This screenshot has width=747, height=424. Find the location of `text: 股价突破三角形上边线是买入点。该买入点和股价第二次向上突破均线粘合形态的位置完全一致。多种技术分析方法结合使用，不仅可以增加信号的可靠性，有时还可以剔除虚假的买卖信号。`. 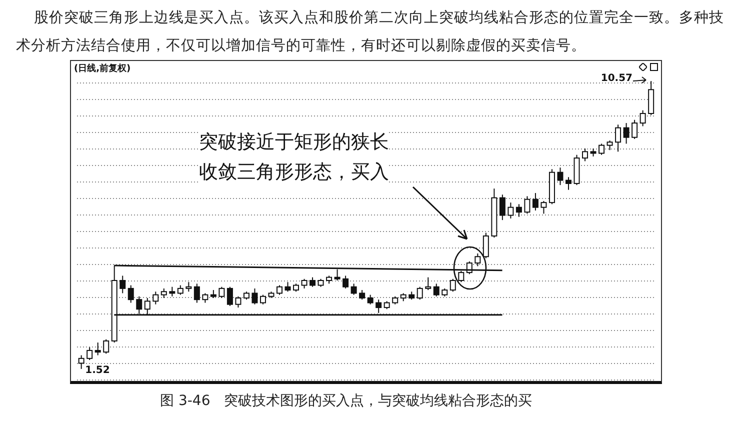

text: 股价突破三角形上边线是买入点。该买入点和股价第二次向上突破均线粘合形态的位置完全一致。多种技术分析方法结合使用，不仅可以增加信号的可靠性，有时还可以剔除虚假的买卖信号。 is located at coordinates (370, 32).